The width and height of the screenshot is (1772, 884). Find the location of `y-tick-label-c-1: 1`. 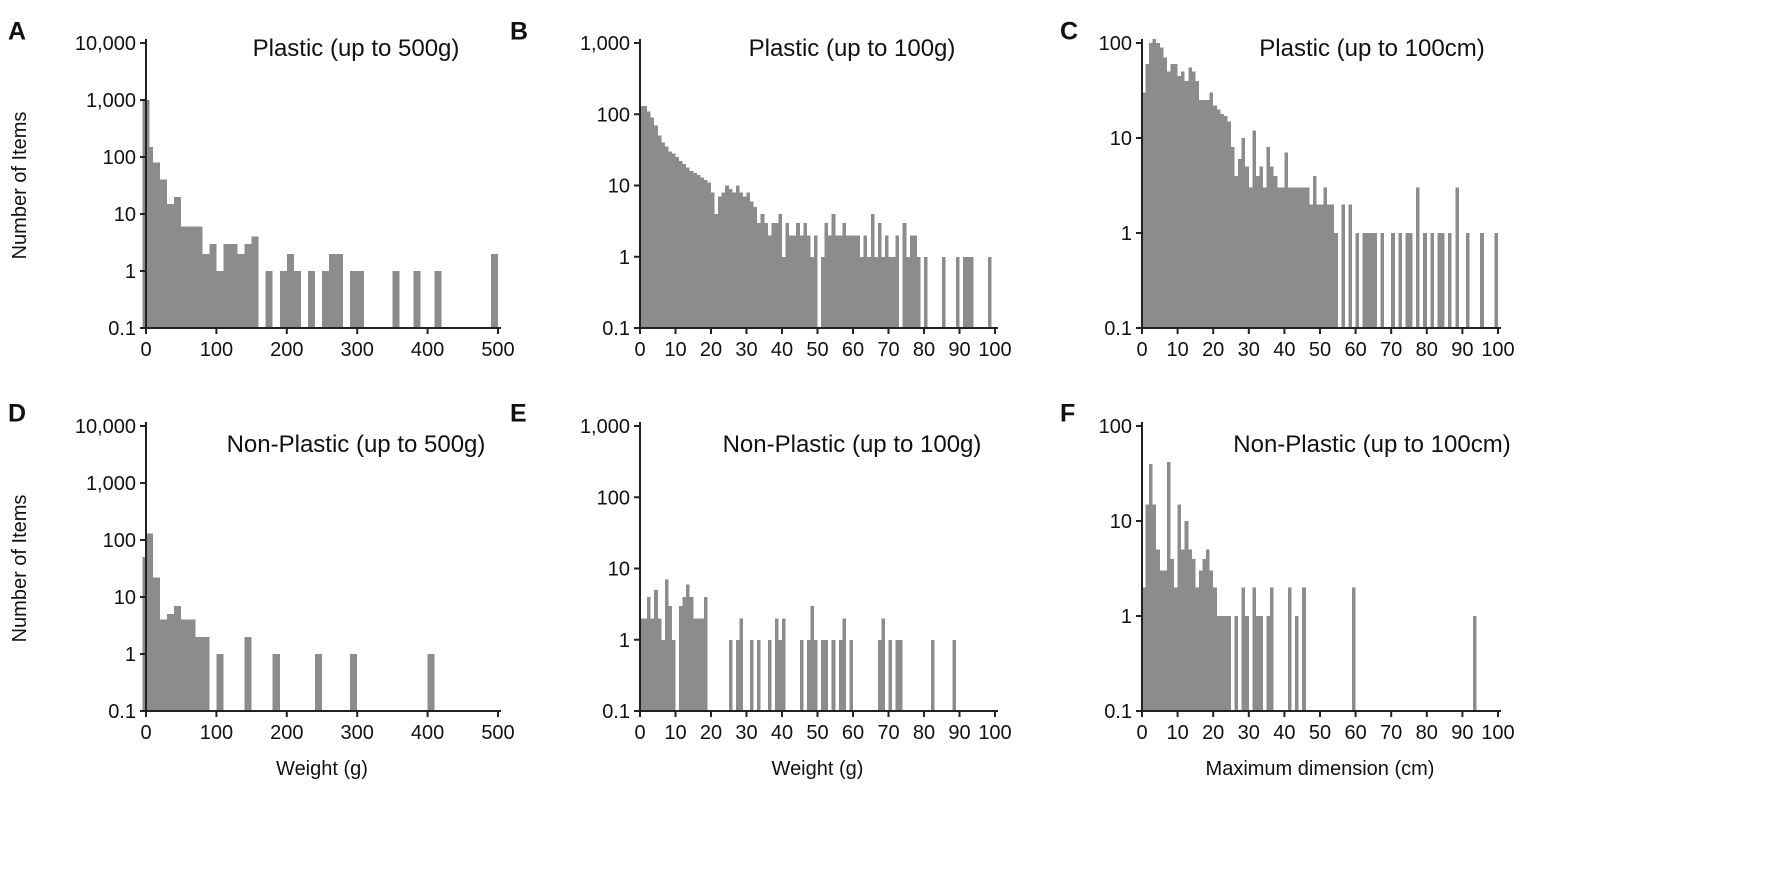

y-tick-label-c-1: 1 is located at coordinates (1126, 234).